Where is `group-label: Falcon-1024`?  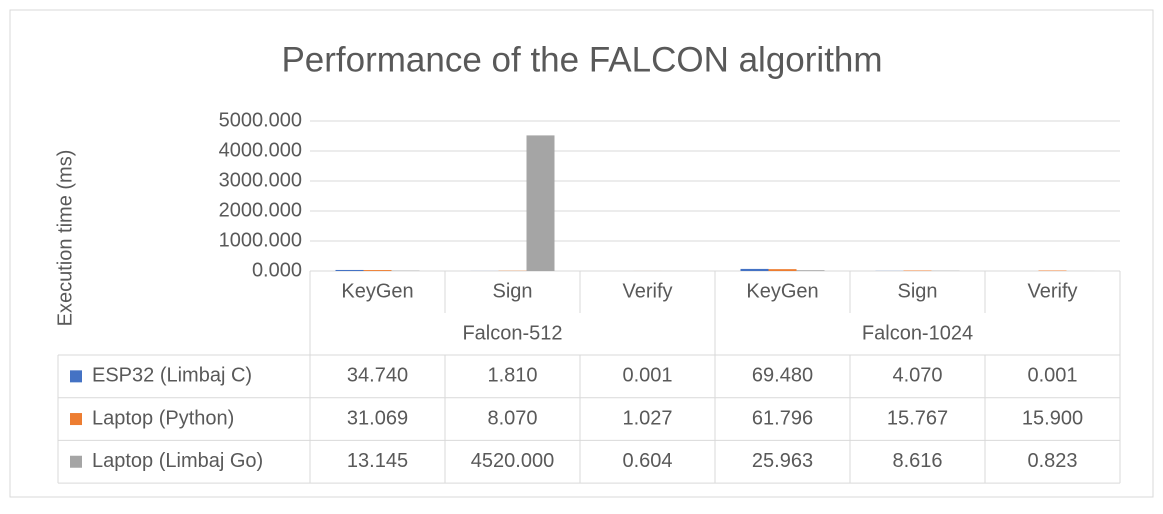
group-label: Falcon-1024 is located at coordinates (917, 333).